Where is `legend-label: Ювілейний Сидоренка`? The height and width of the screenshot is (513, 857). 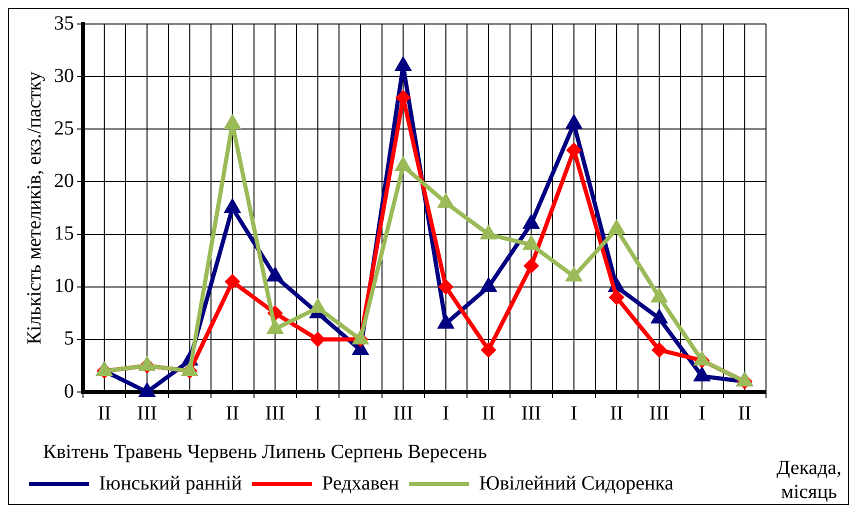
legend-label: Ювілейний Сидоренка is located at coordinates (576, 483).